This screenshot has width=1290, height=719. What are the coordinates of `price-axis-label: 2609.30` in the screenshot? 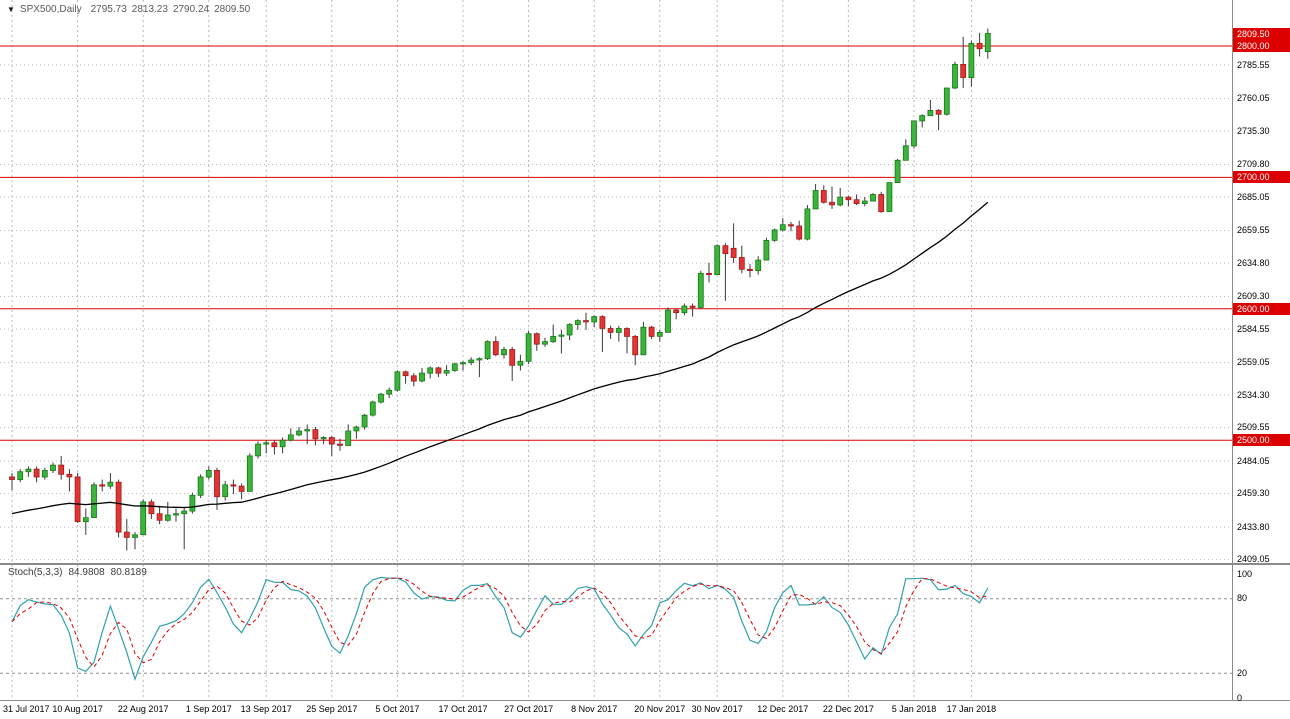 It's located at (1253, 296).